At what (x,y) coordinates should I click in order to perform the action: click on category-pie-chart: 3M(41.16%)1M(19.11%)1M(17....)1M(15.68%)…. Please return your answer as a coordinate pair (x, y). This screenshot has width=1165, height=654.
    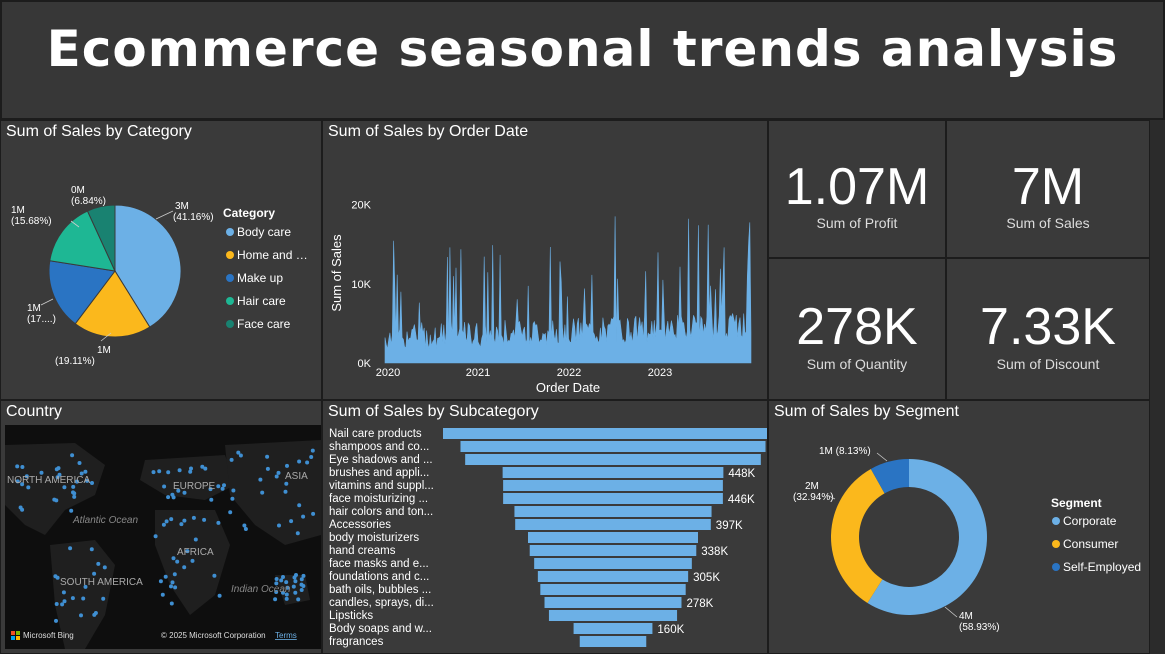
    Looking at the image, I should click on (161, 270).